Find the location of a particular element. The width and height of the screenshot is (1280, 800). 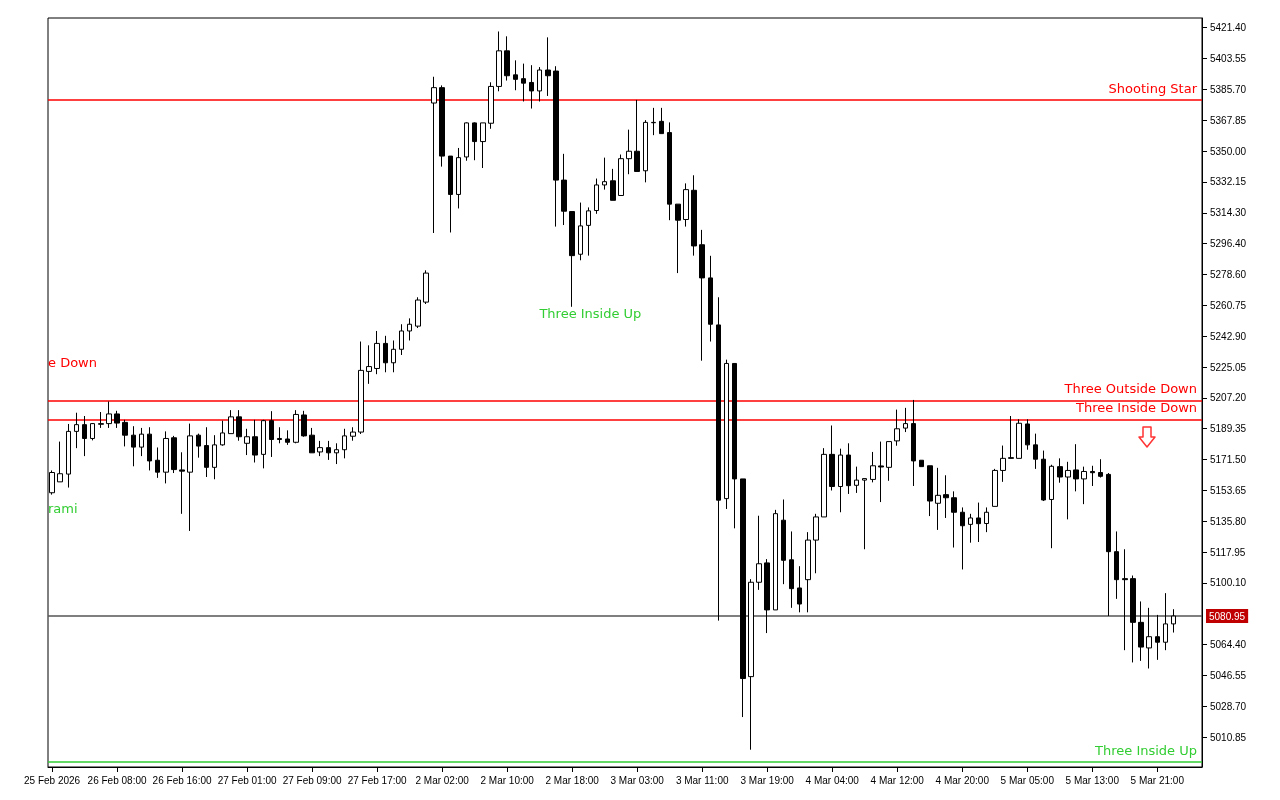

y-tick-label: 5117.95 is located at coordinates (1228, 552).